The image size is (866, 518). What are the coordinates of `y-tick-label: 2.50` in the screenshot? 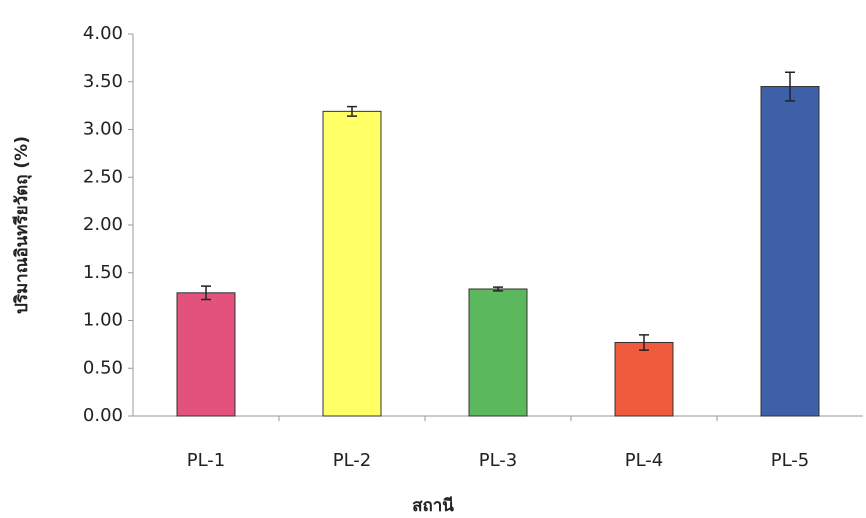 It's located at (103, 176).